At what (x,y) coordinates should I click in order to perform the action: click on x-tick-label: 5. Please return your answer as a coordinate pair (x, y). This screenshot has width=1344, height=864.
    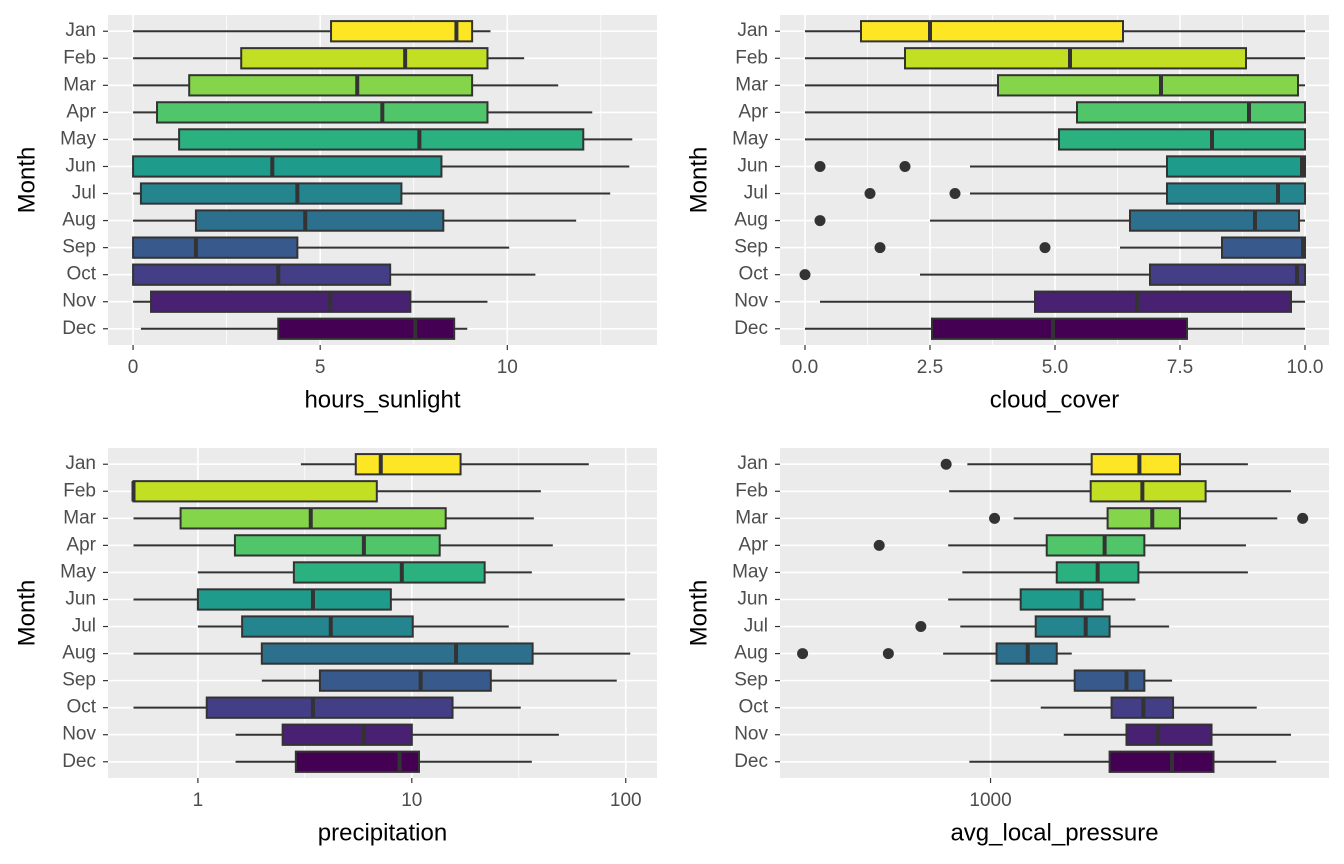
    Looking at the image, I should click on (320, 367).